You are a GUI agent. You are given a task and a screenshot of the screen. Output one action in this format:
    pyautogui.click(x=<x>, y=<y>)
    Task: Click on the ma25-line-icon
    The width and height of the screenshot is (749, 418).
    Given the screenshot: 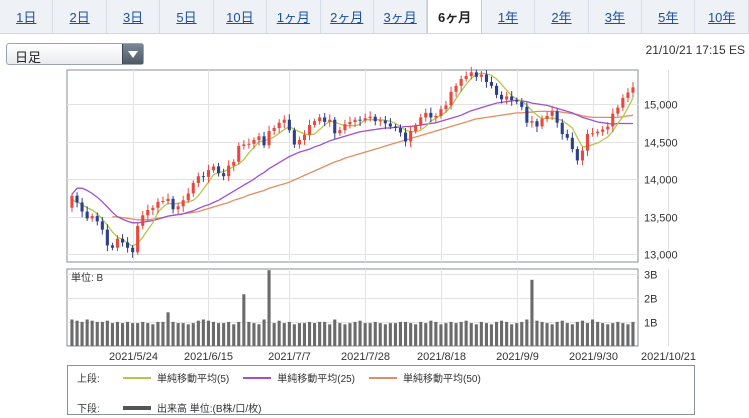 What is the action you would take?
    pyautogui.click(x=257, y=377)
    